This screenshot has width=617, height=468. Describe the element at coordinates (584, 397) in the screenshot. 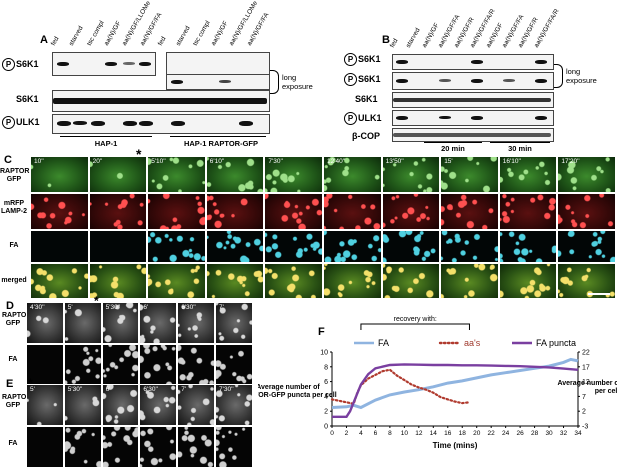

I see `y2-tick-label: 7` at that location.